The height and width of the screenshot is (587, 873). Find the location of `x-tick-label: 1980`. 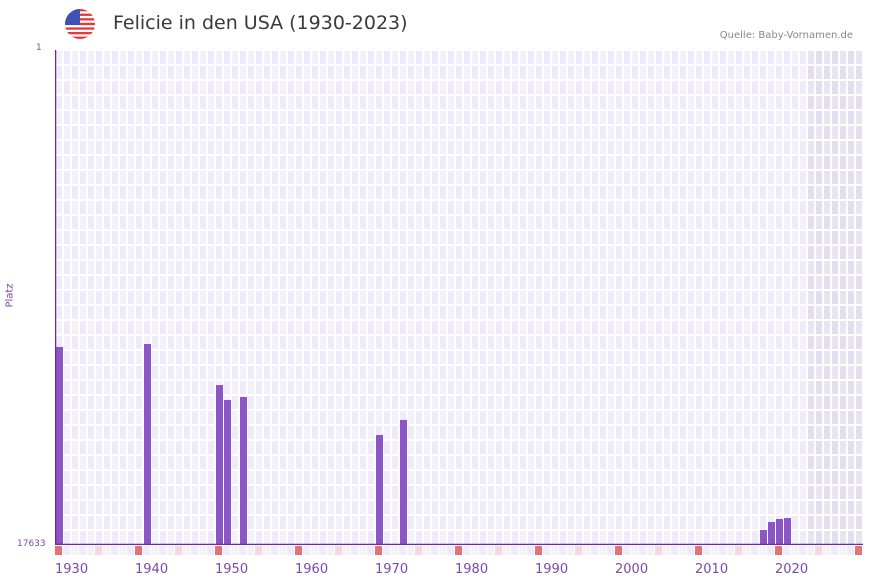

x-tick-label: 1980 is located at coordinates (472, 569).